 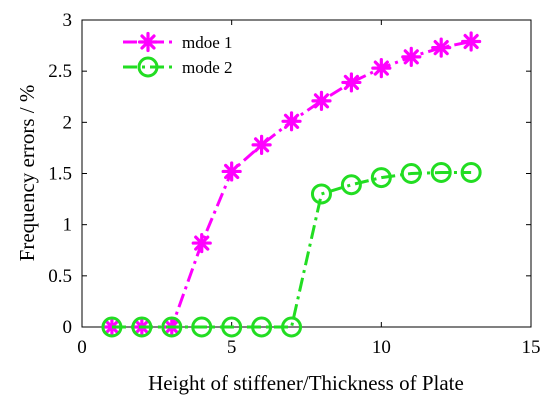 I want to click on y-tick-label: 0.5, so click(x=60, y=276).